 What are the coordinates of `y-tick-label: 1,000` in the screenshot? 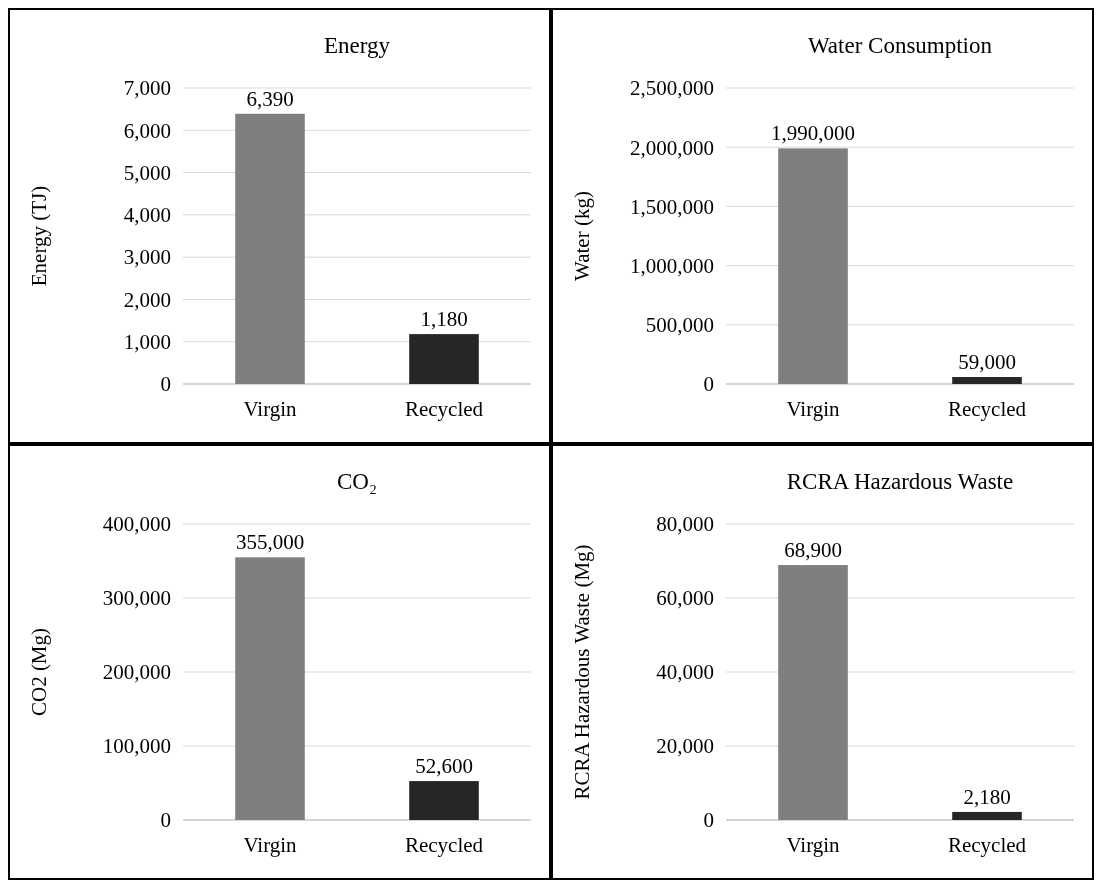 It's located at (147, 342).